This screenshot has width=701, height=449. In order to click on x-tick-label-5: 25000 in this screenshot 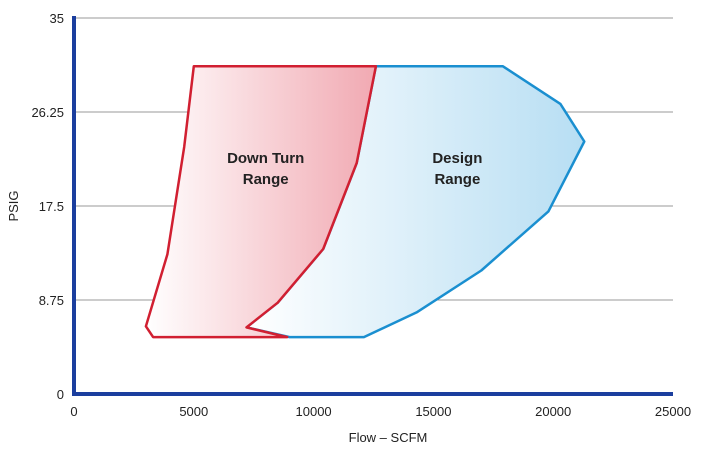, I will do `click(673, 411)`.